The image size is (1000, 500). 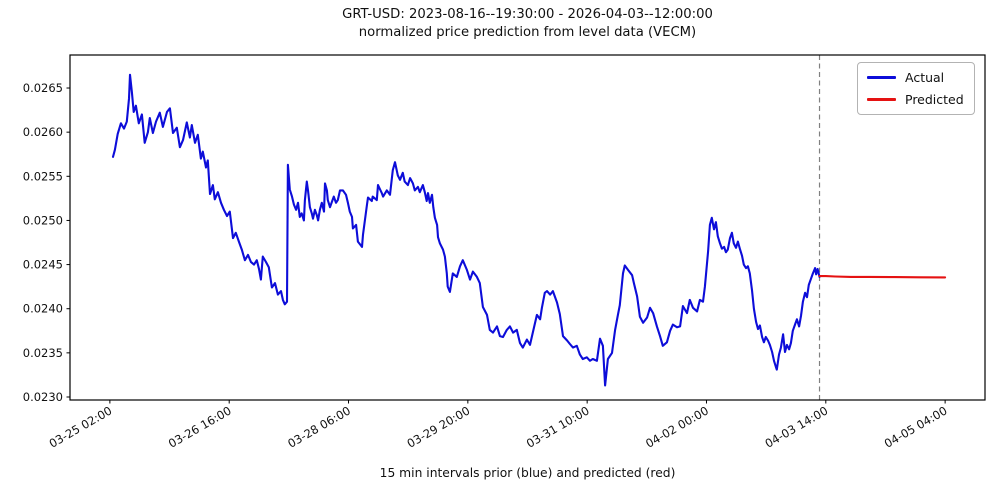 I want to click on legend-label-predicted: Predicted, so click(x=934, y=99).